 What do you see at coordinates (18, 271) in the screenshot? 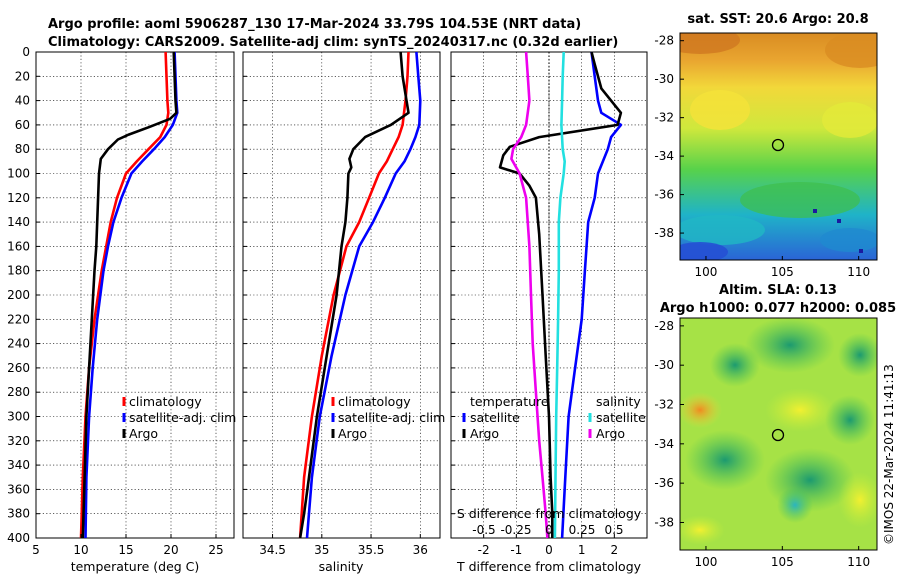
I see `depth-tick-label: 180` at bounding box center [18, 271].